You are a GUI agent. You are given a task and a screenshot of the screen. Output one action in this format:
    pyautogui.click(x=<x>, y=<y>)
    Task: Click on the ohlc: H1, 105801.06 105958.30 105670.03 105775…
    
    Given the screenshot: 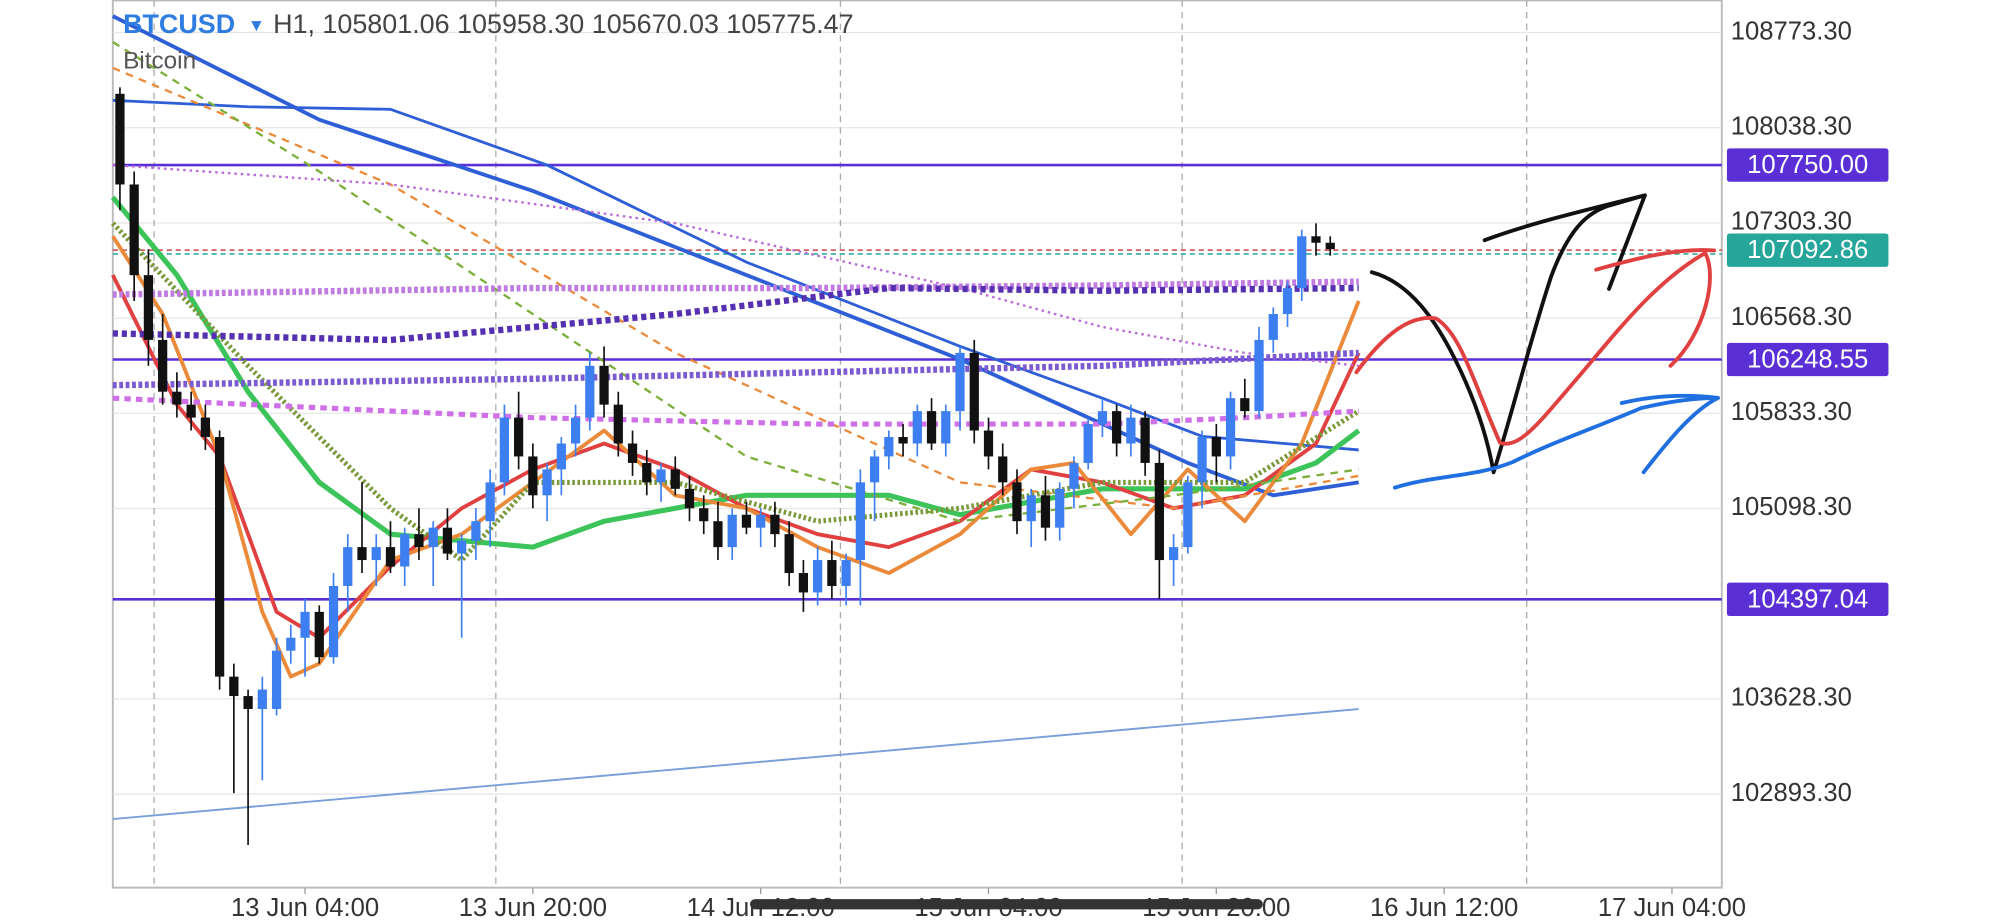 What is the action you would take?
    pyautogui.click(x=563, y=24)
    